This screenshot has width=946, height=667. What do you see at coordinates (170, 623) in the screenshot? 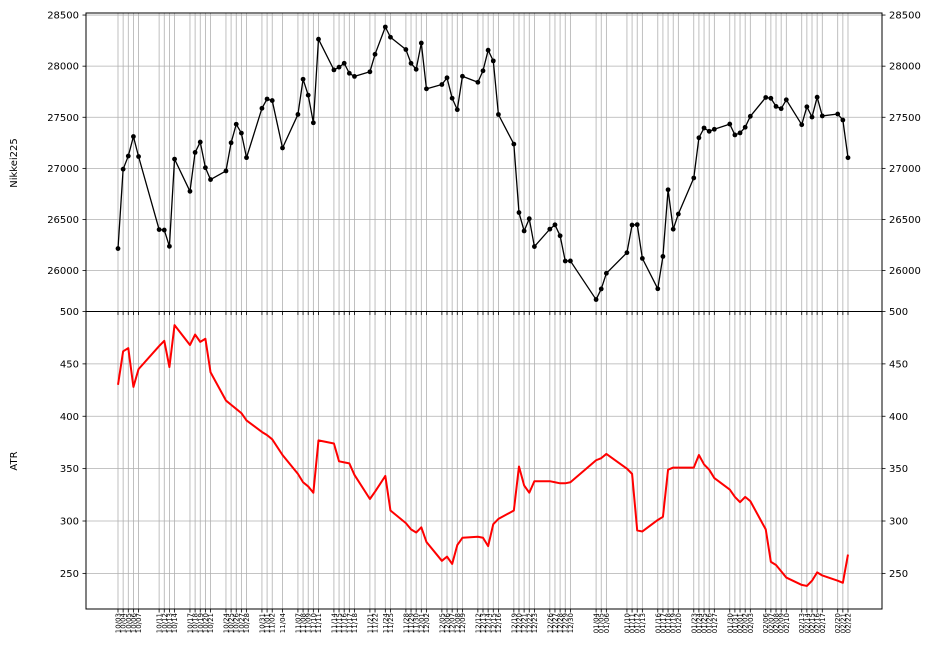
I see `svg-text: 10/13` at bounding box center [170, 623].